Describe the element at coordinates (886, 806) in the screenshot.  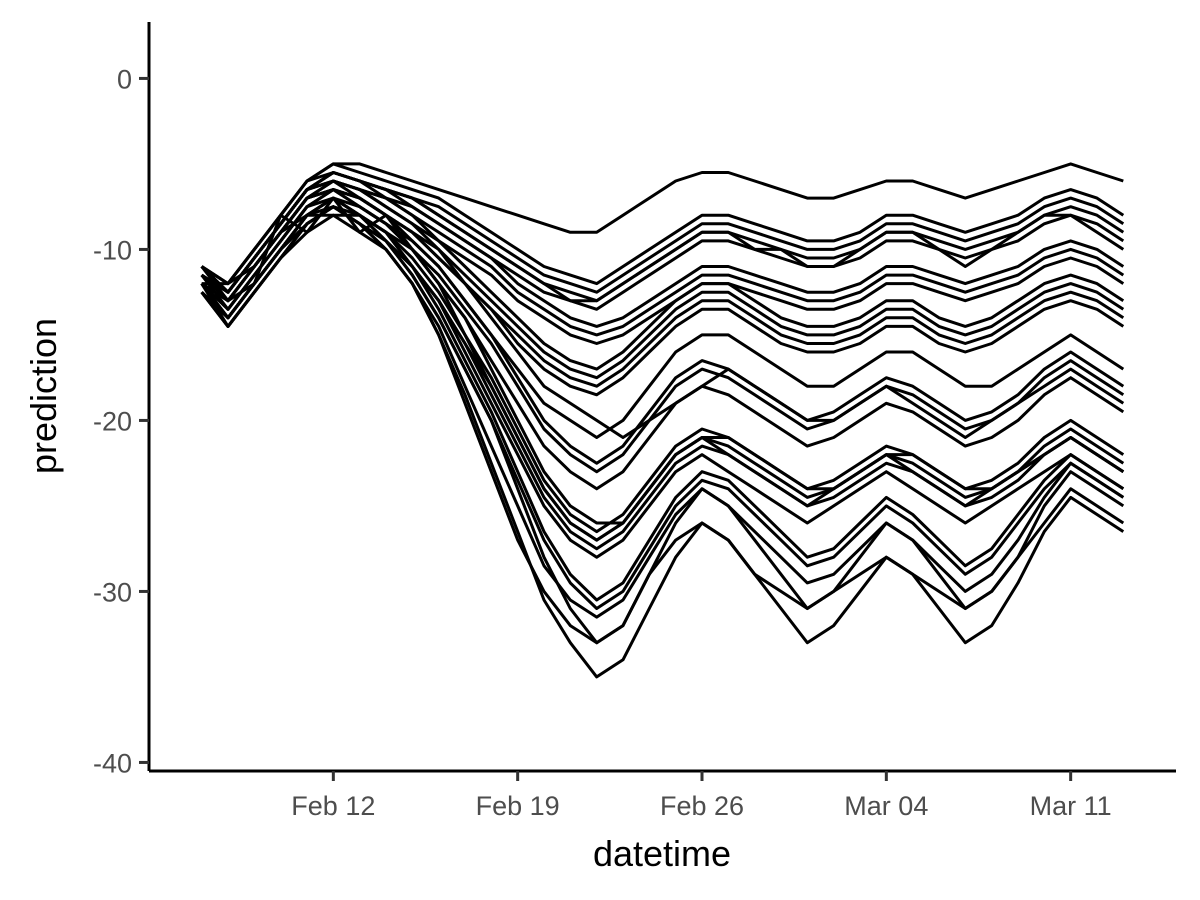
I see `x-tick-label: Mar 04` at that location.